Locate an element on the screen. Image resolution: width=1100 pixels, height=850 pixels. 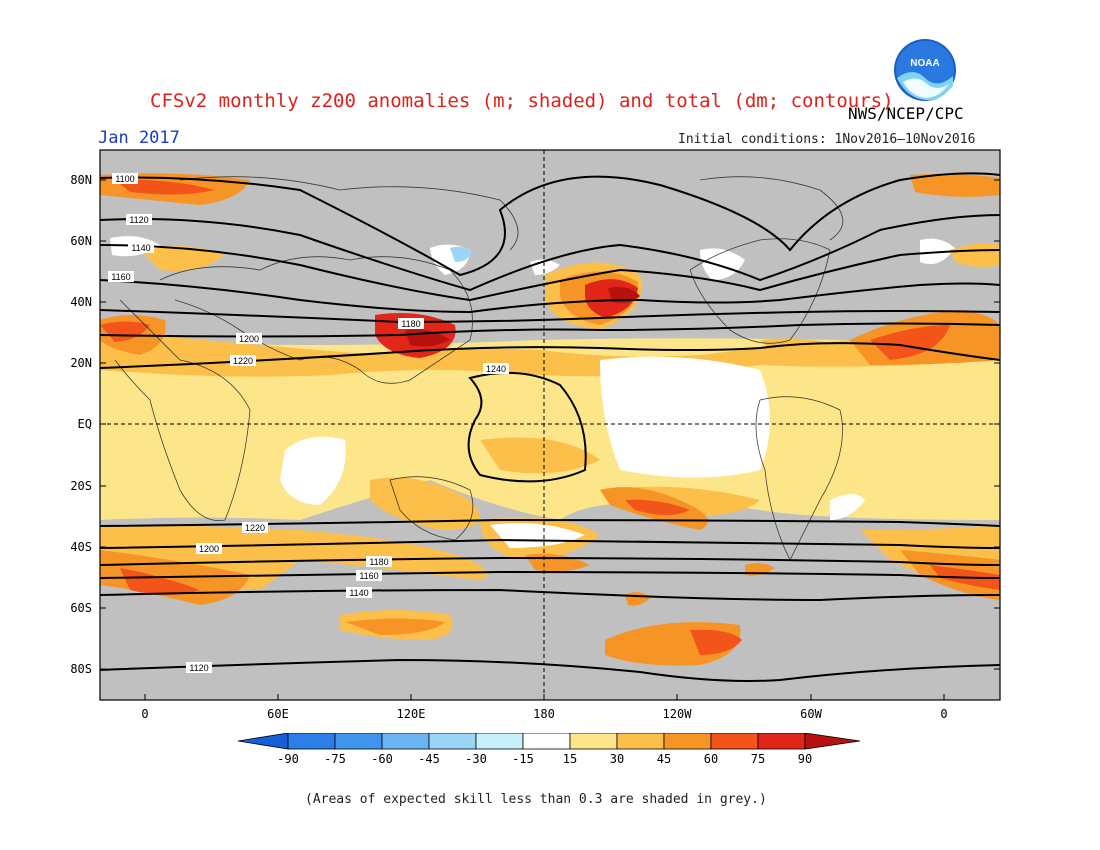
noaa-logo-text: NOAA is located at coordinates (924, 63).